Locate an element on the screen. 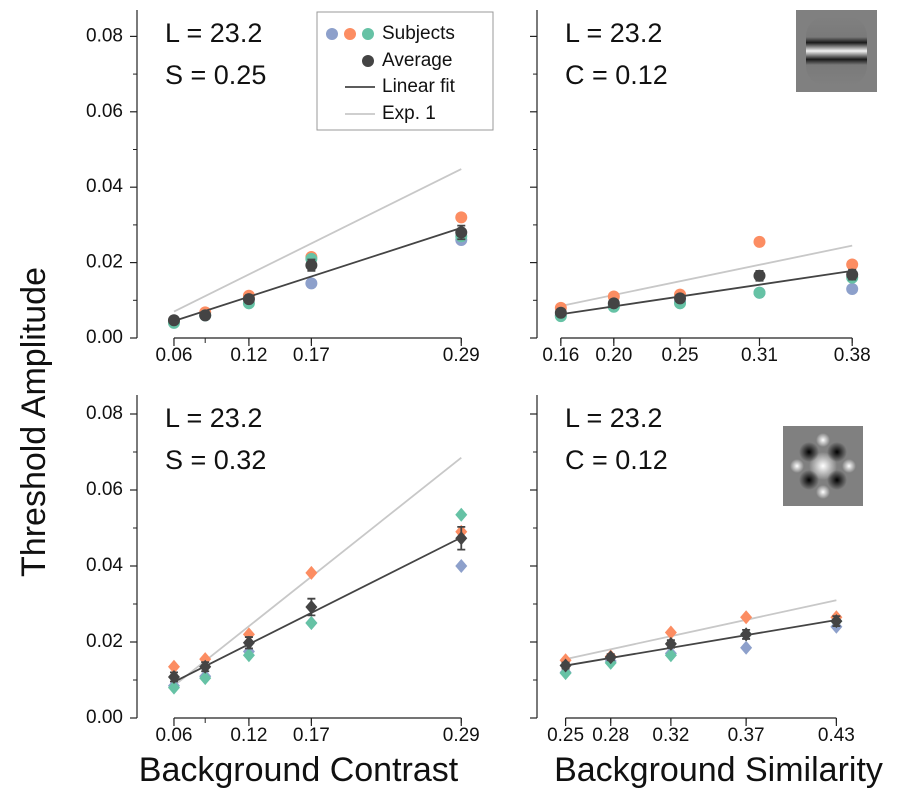 Image resolution: width=898 pixels, height=790 pixels. legend-box is located at coordinates (405, 71).